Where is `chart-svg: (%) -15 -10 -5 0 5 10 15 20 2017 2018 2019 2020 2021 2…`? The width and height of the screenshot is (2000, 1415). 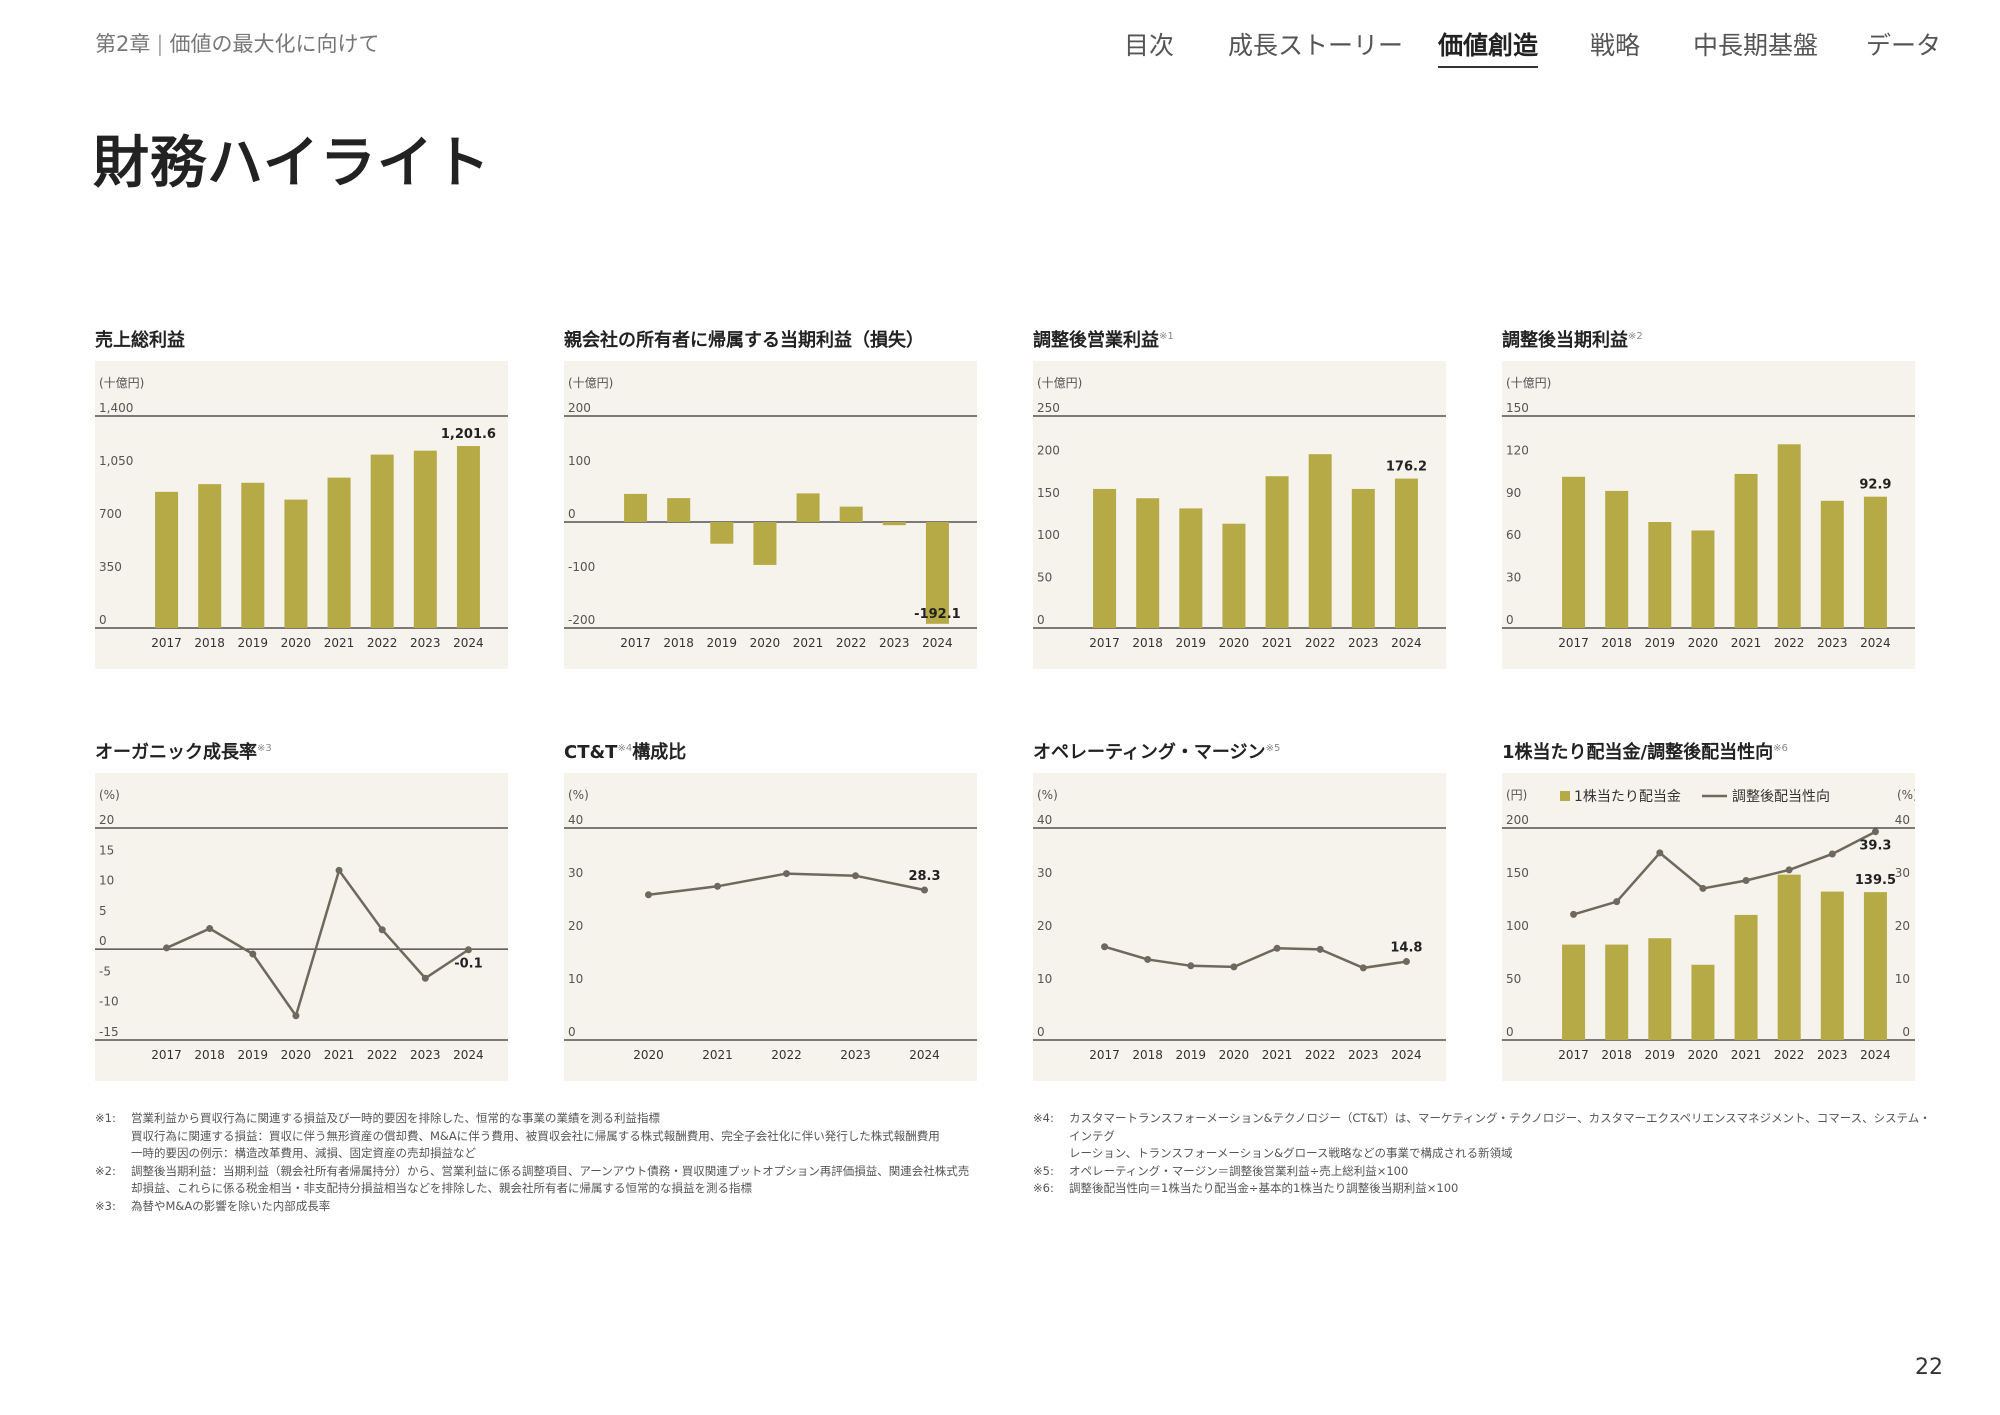 chart-svg: (%) -15 -10 -5 0 5 10 15 20 2017 2018 2019 2020 2021 2… is located at coordinates (301, 925).